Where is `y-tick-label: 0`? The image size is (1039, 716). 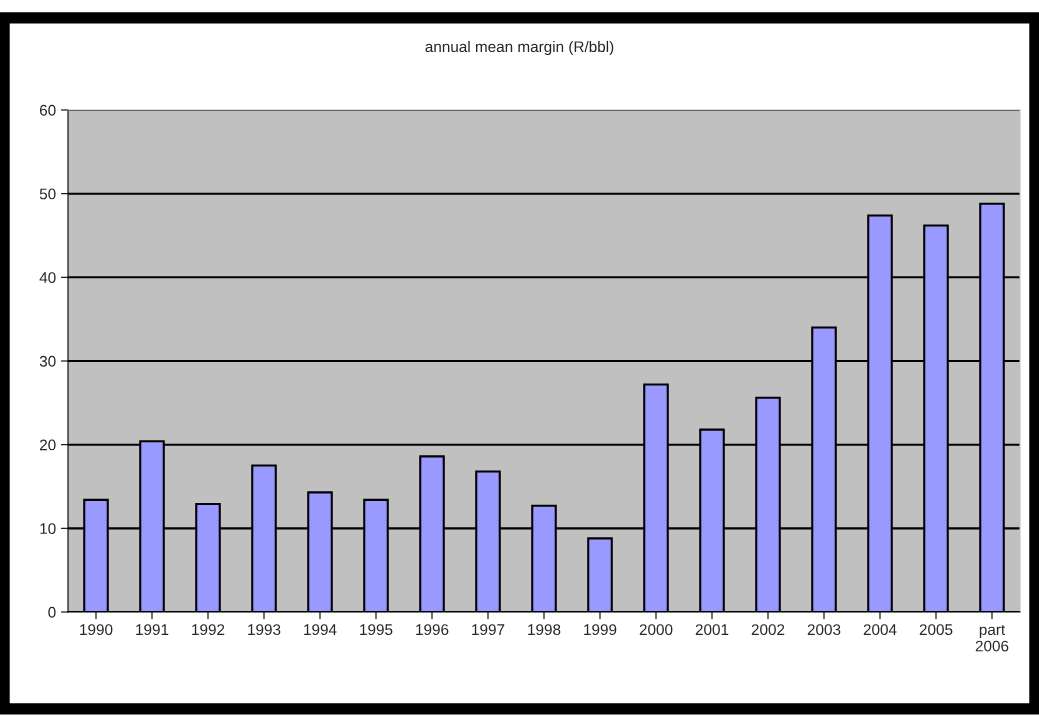 y-tick-label: 0 is located at coordinates (52, 612).